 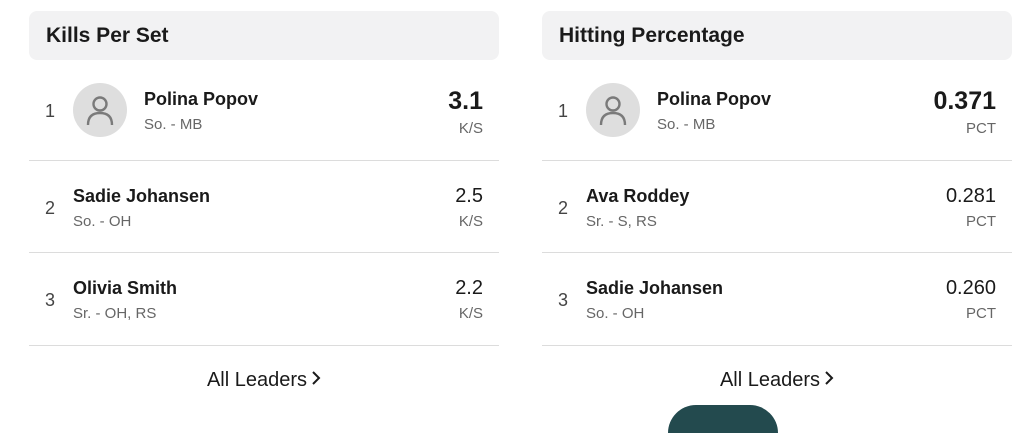 I want to click on leader-row: 2 Ava Roddey Sr. - S, RS 0.281 PCT, so click(x=777, y=207).